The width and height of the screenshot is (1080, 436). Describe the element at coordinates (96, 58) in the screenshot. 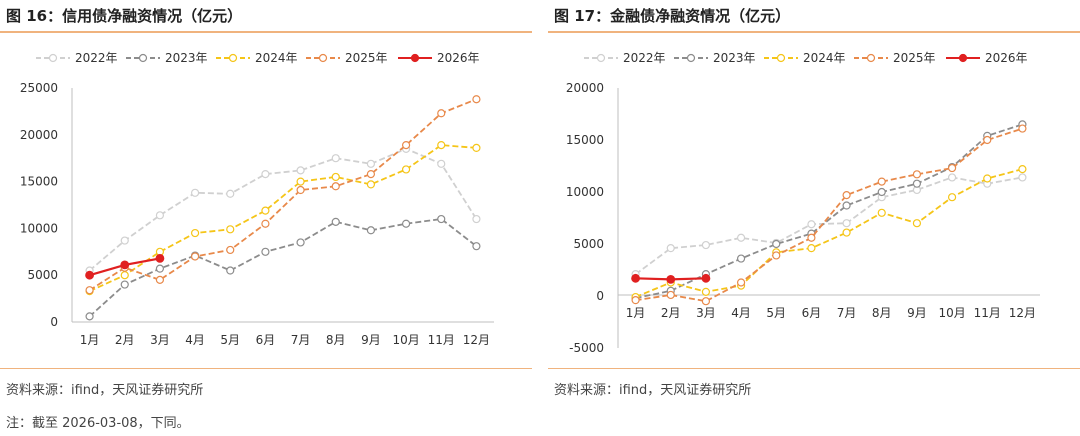

I see `legend-label: 2022年` at that location.